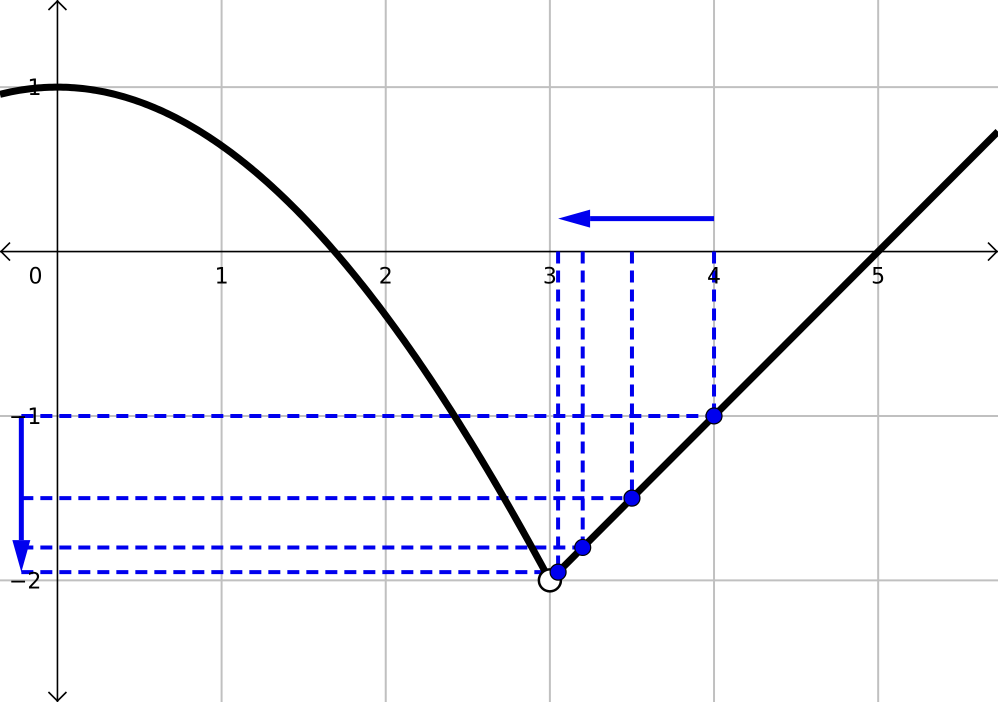 This screenshot has height=702, width=998. Describe the element at coordinates (992, 251) in the screenshot. I see `x-axis-right-arrowhead` at that location.